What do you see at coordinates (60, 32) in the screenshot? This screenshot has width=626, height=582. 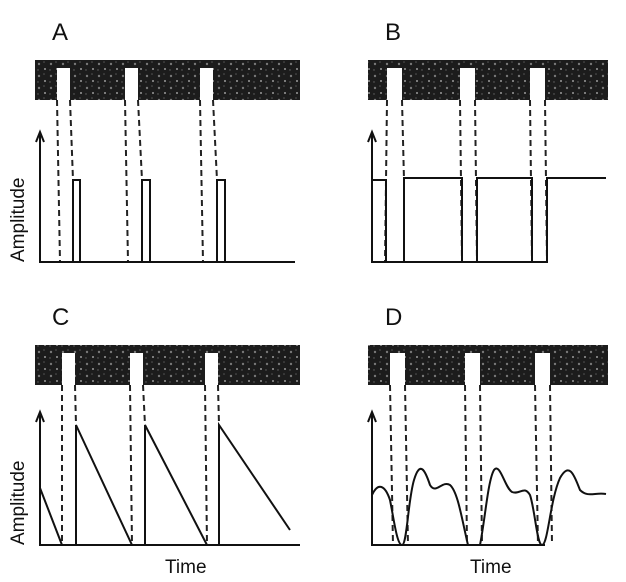 I see `panel-label: A` at bounding box center [60, 32].